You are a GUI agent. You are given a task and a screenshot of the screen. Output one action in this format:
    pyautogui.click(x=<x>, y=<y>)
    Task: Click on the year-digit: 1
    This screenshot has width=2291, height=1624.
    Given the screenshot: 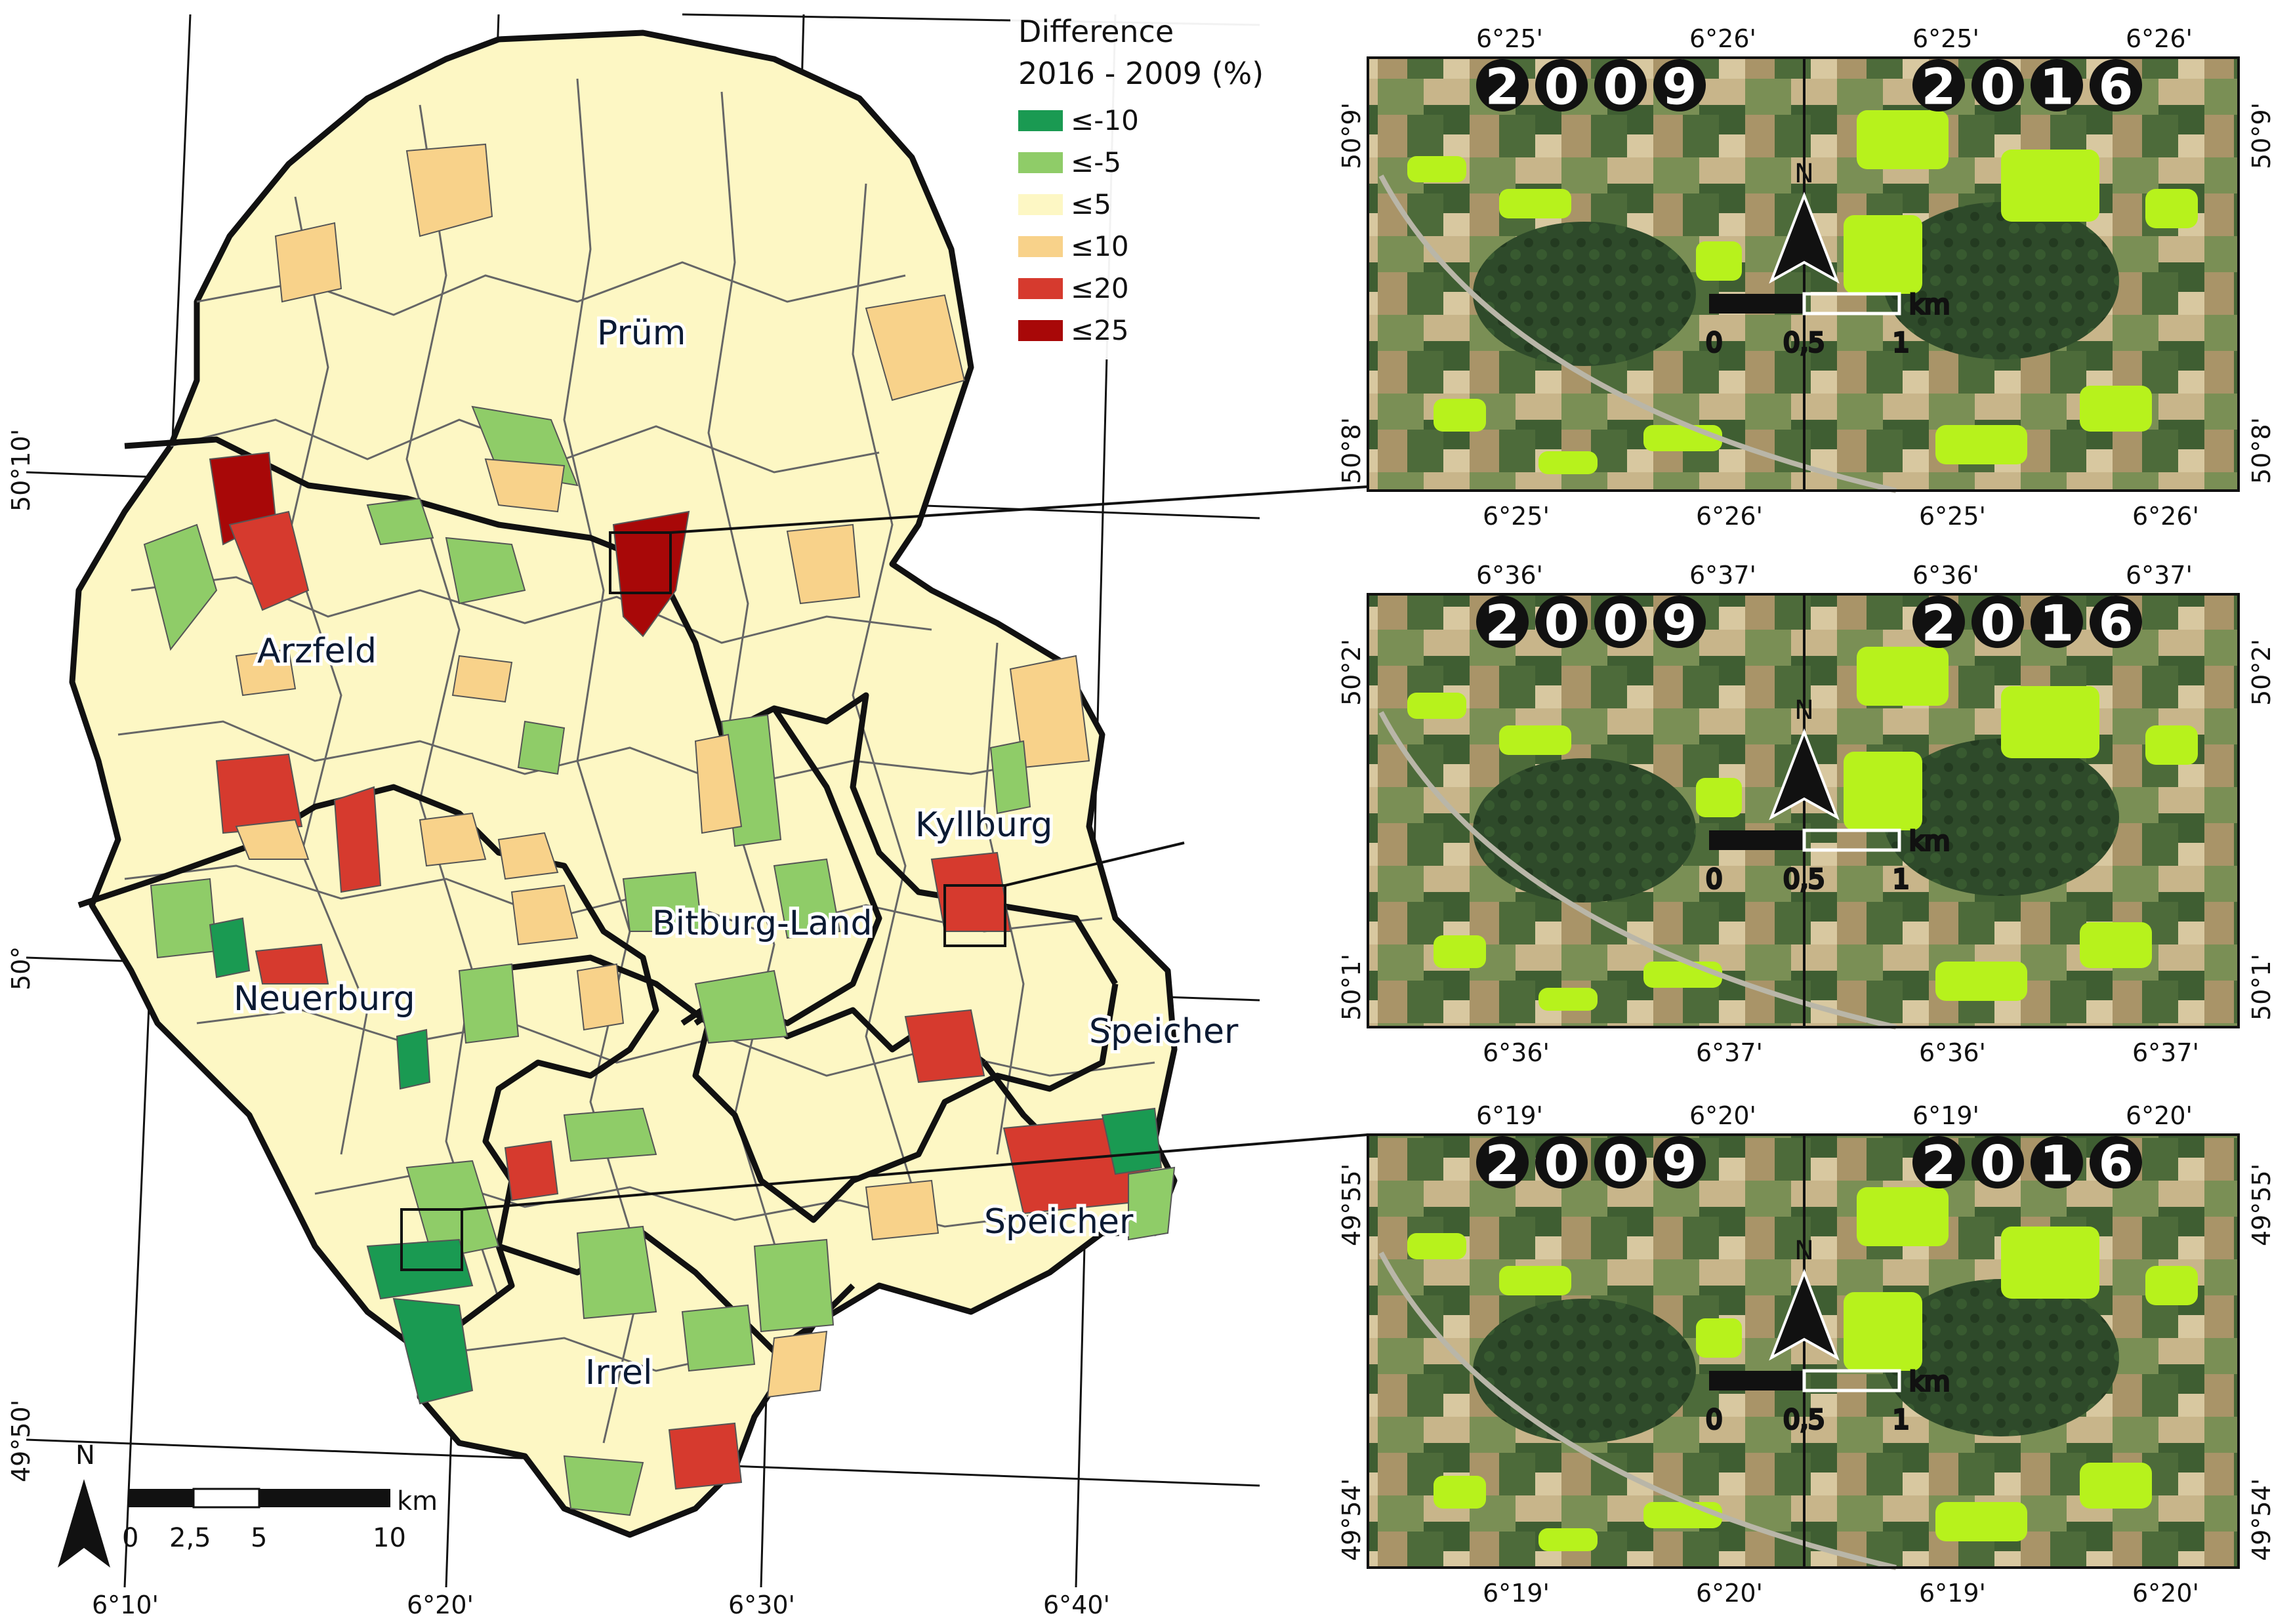 What is the action you would take?
    pyautogui.click(x=2057, y=1164)
    